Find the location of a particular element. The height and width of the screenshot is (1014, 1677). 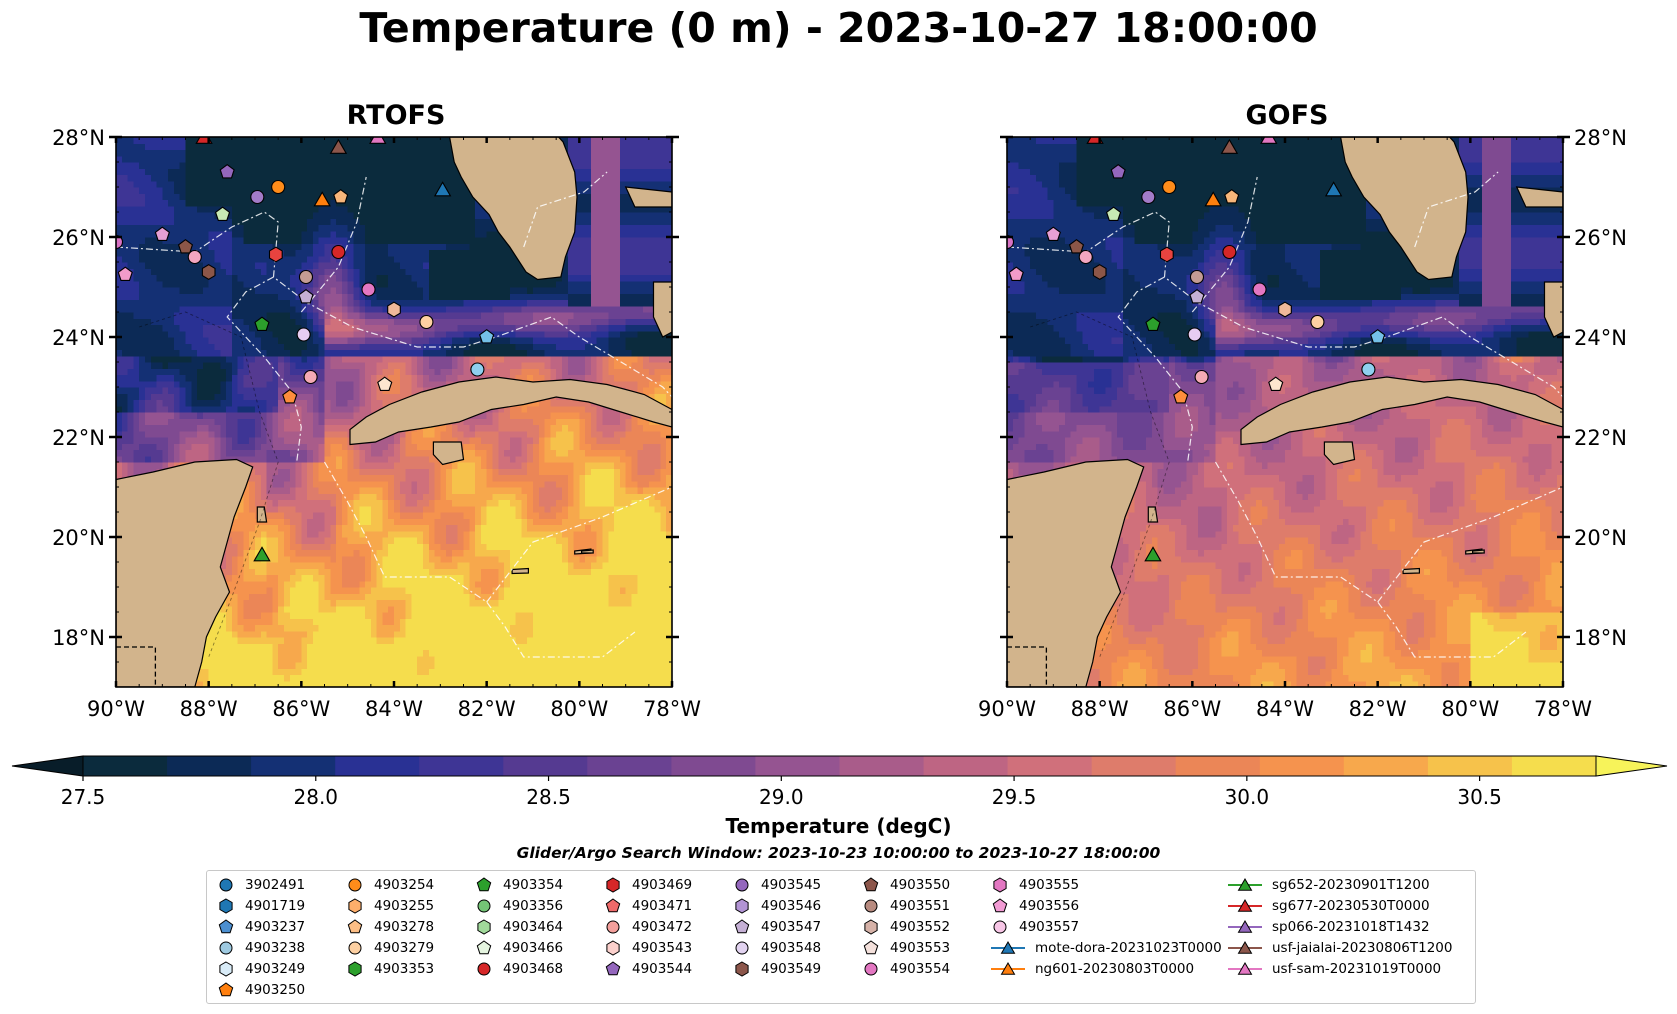

legend-label: usf-sam-20231019T0000 is located at coordinates (1357, 969).